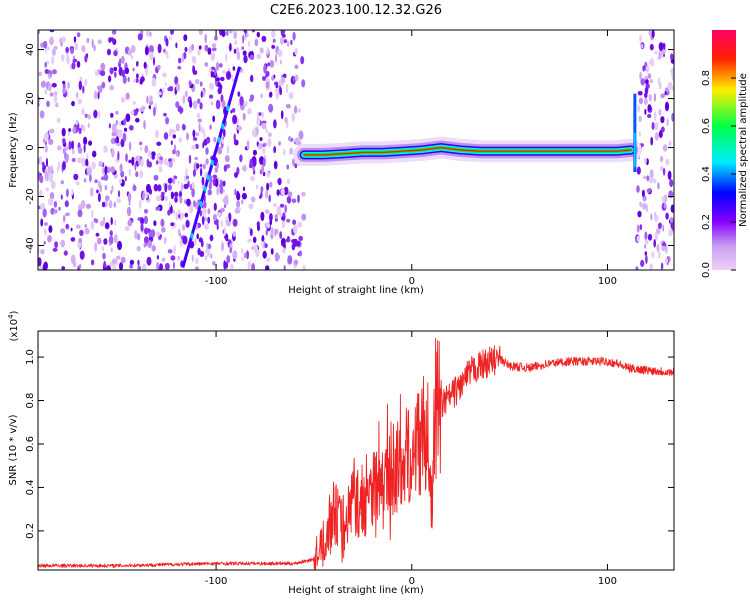 The height and width of the screenshot is (600, 750). I want to click on heatmap-y-tick-label: -40, so click(30, 245).